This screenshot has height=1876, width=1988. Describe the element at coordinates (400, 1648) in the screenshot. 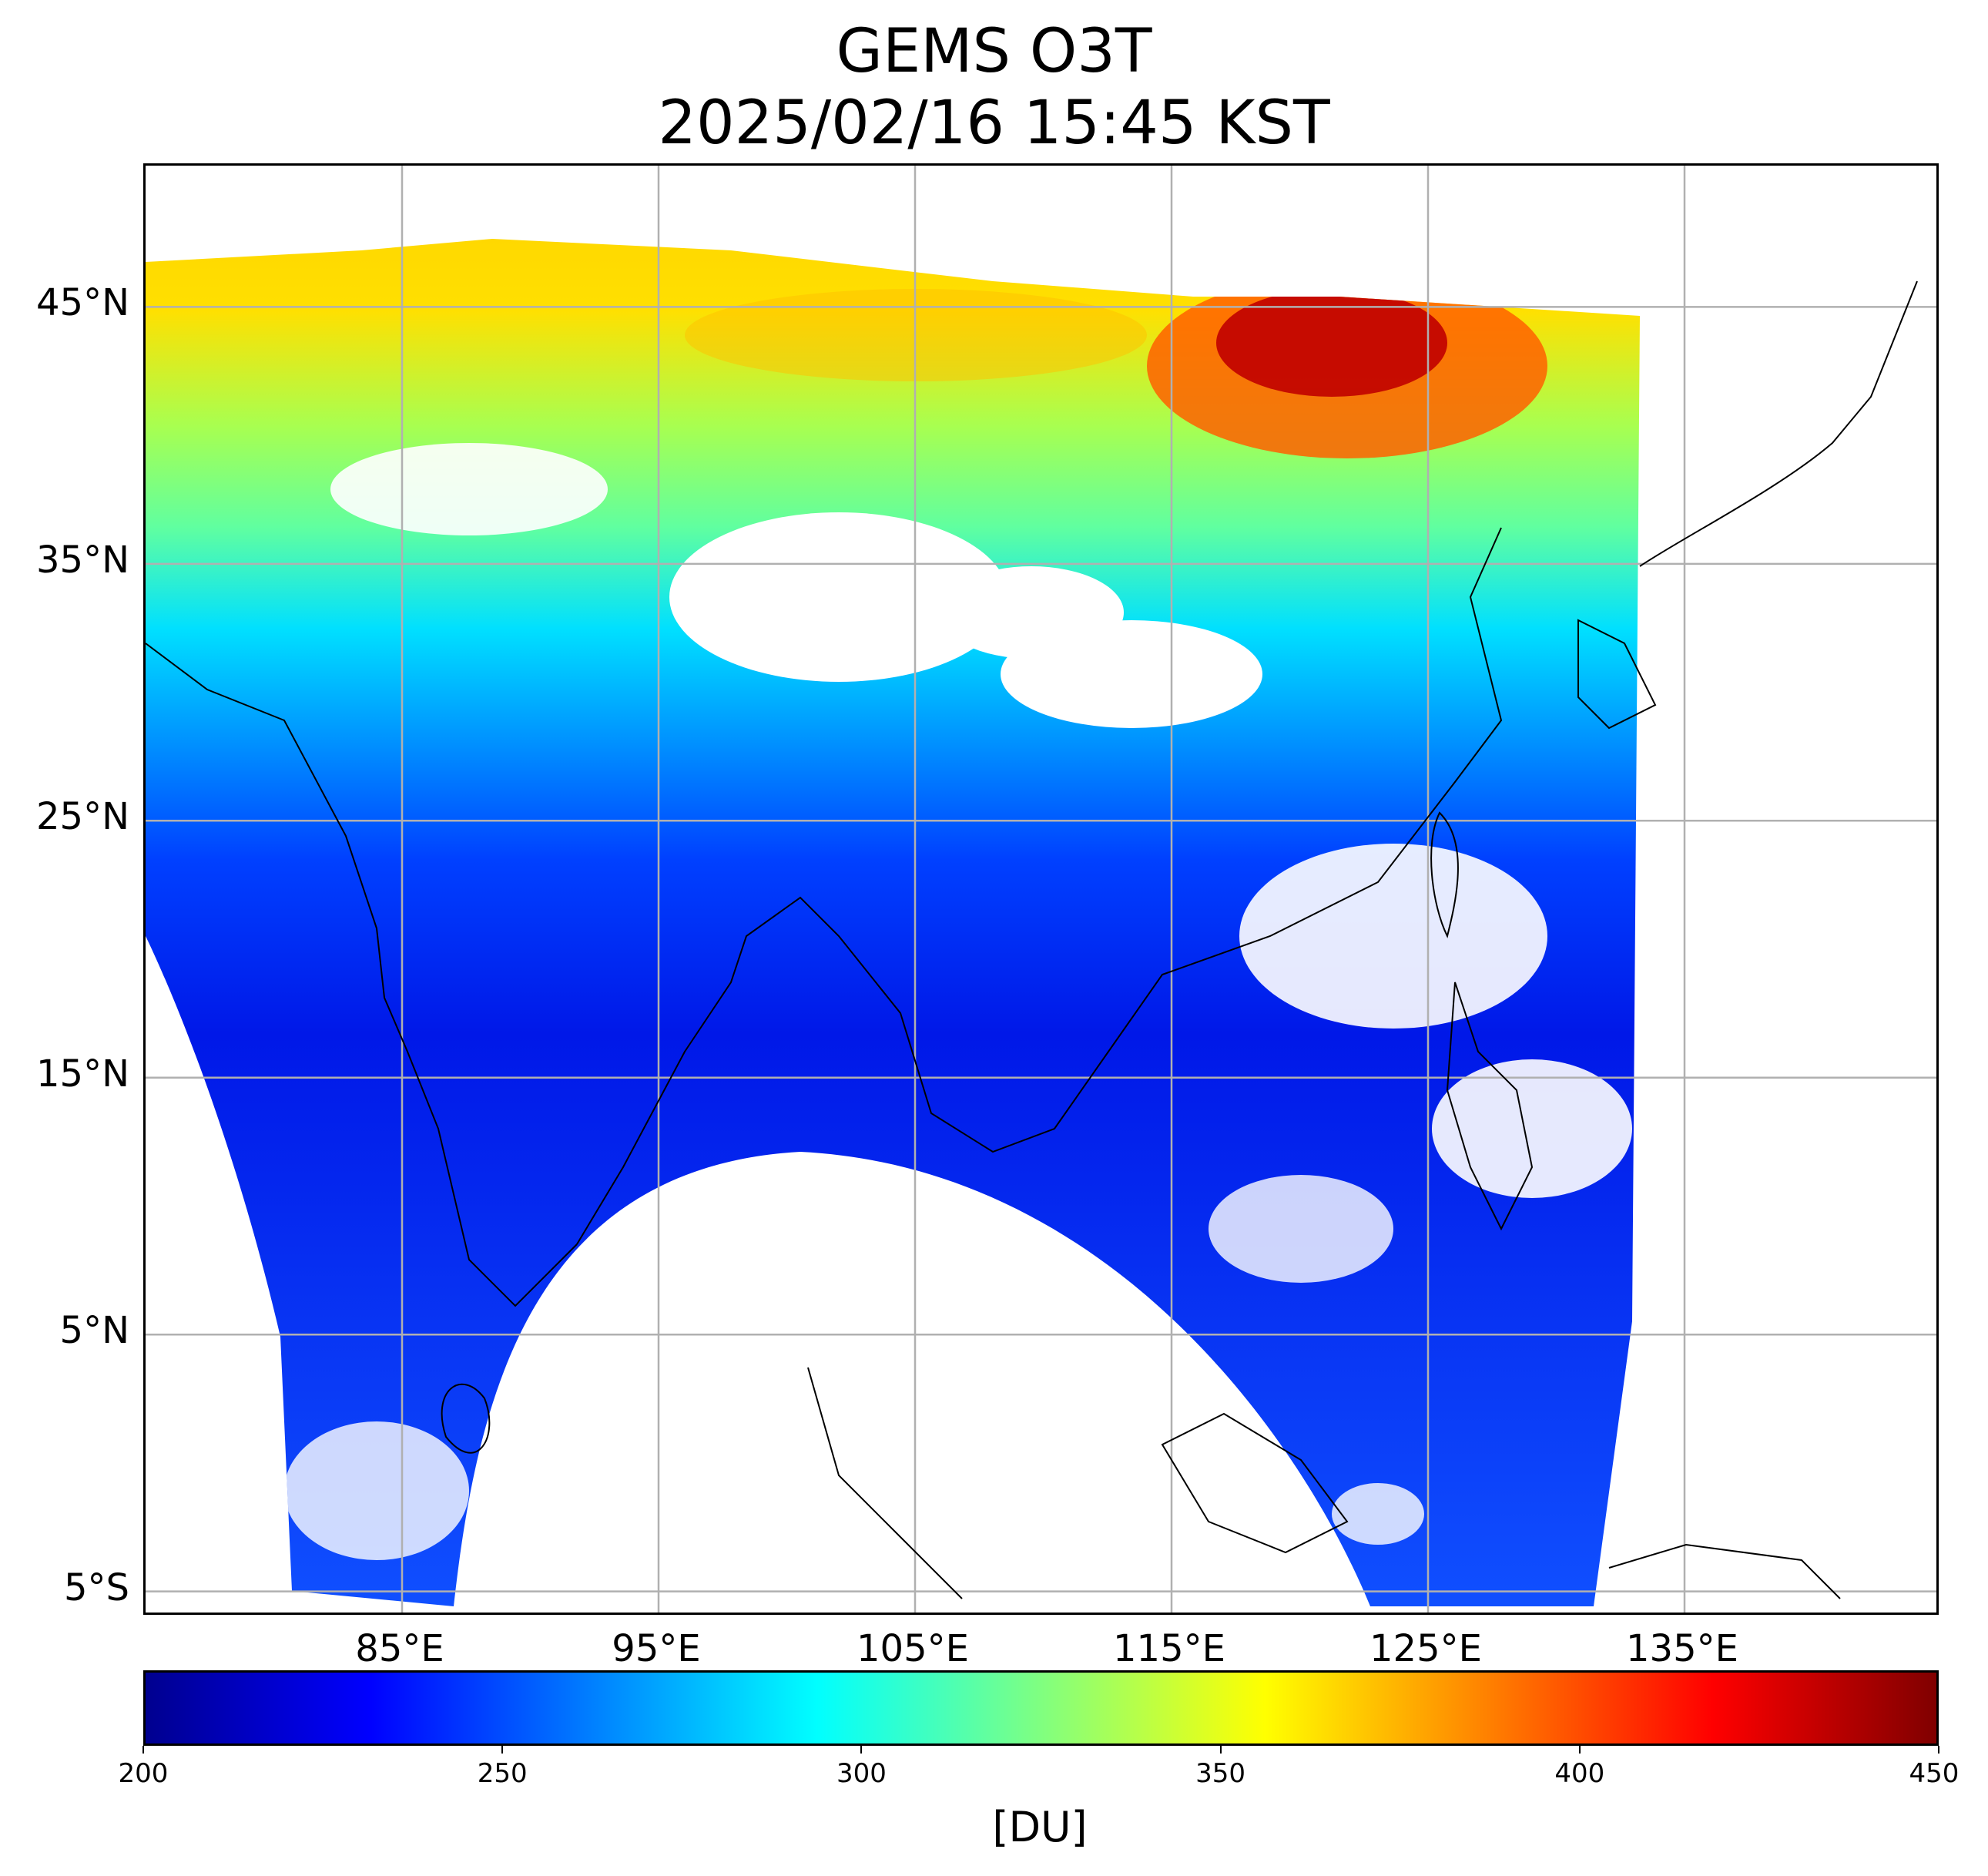

I see `longitude-tick-label: 85°E` at that location.